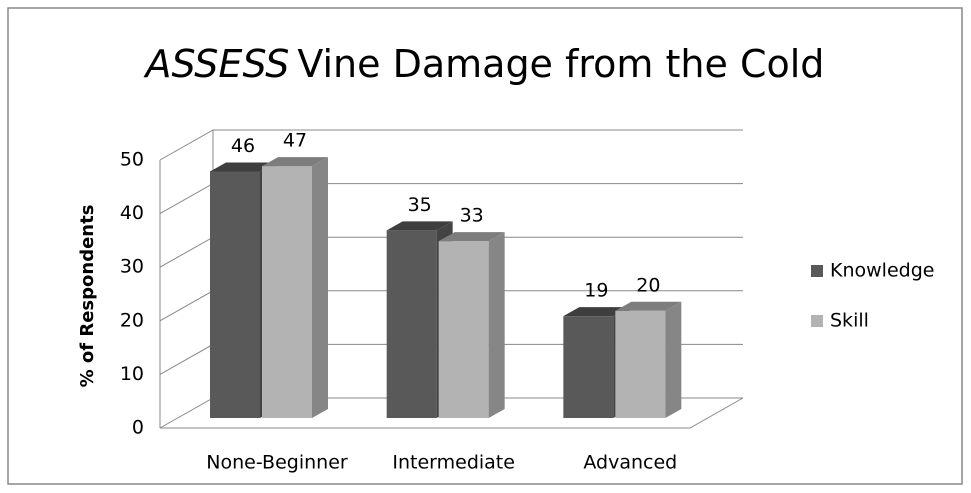 This screenshot has width=971, height=493. What do you see at coordinates (648, 285) in the screenshot?
I see `value-label: 20` at bounding box center [648, 285].